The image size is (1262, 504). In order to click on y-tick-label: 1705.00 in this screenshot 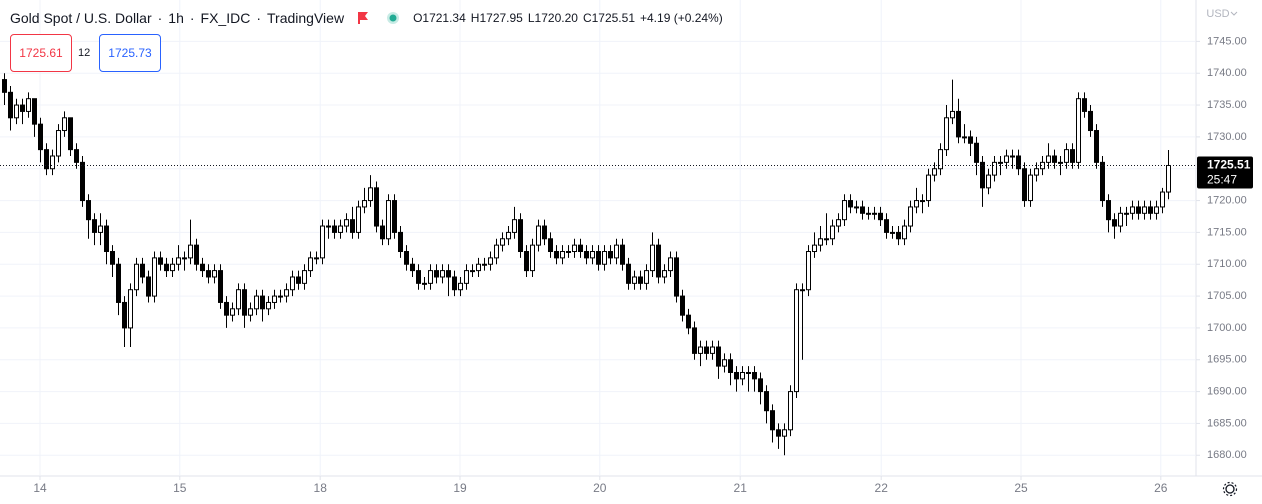, I will do `click(1227, 296)`.